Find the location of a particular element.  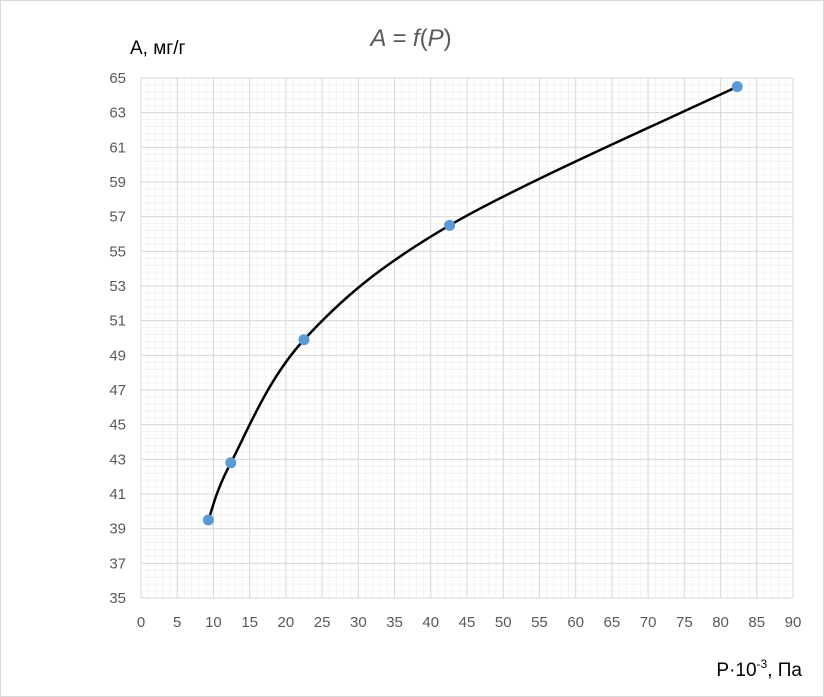

y-tick-label: 63 is located at coordinates (117, 113).